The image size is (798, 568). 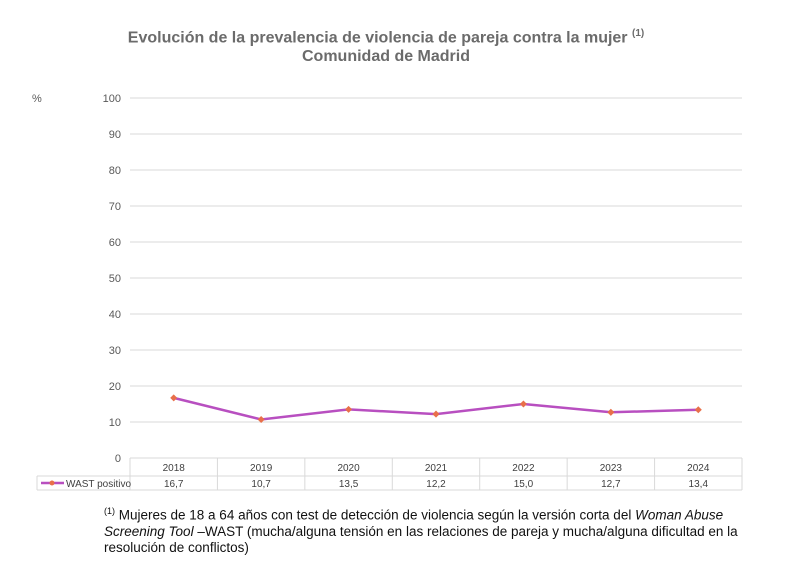 I want to click on data-table-value: 12,2, so click(x=436, y=484).